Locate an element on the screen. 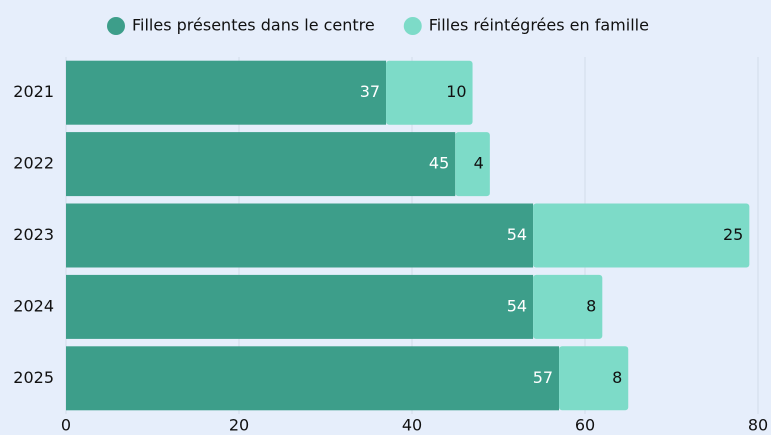 Image resolution: width=771 pixels, height=435 pixels. legend-label: Filles présentes dans le centre is located at coordinates (253, 25).